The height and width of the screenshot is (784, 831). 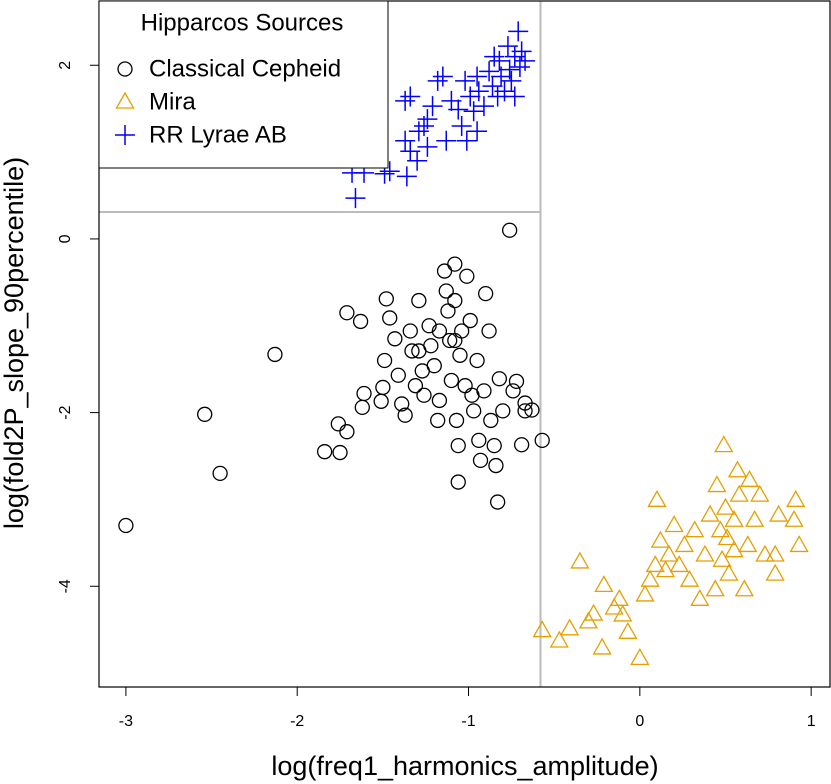 What do you see at coordinates (218, 134) in the screenshot?
I see `legend-label: RR Lyrae AB` at bounding box center [218, 134].